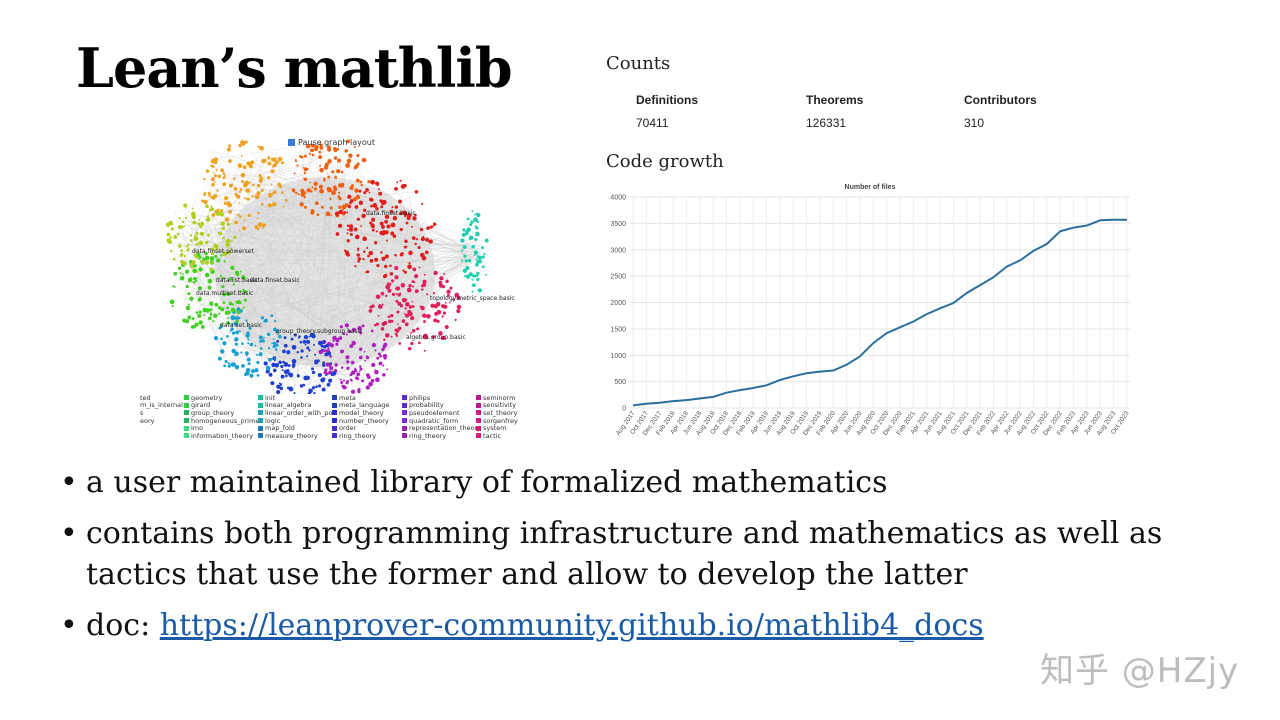 The image size is (1280, 720). What do you see at coordinates (441, 398) in the screenshot?
I see `legend-item: philips` at bounding box center [441, 398].